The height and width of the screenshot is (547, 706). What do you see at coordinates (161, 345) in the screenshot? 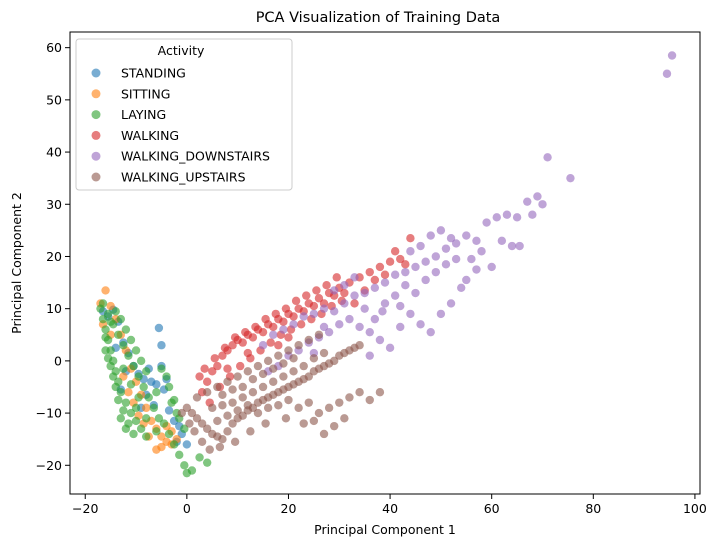
I see `data-point-standing` at bounding box center [161, 345].